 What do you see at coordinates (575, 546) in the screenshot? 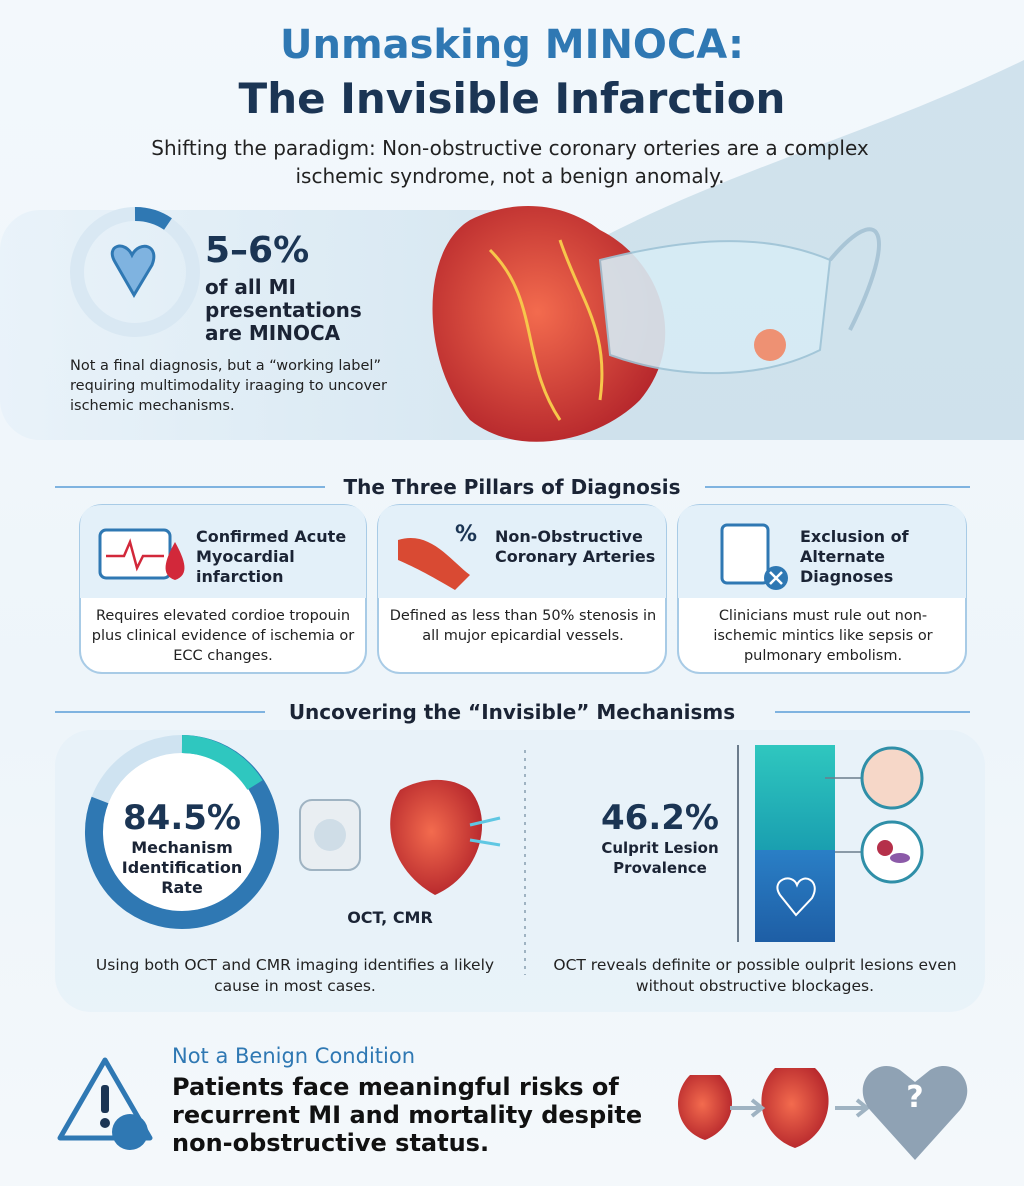
I see `card-title: Non-Obstructive Coronary Arteries` at bounding box center [575, 546].